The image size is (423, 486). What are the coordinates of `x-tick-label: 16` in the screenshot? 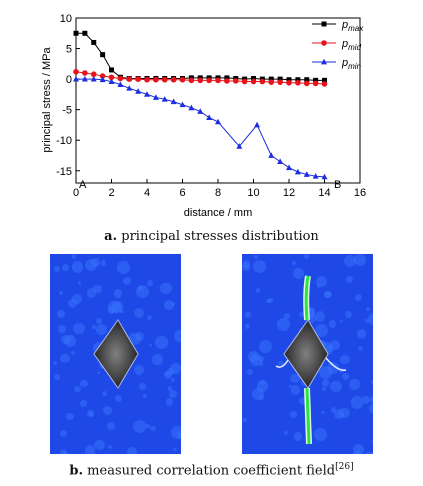 It's located at (360, 193).